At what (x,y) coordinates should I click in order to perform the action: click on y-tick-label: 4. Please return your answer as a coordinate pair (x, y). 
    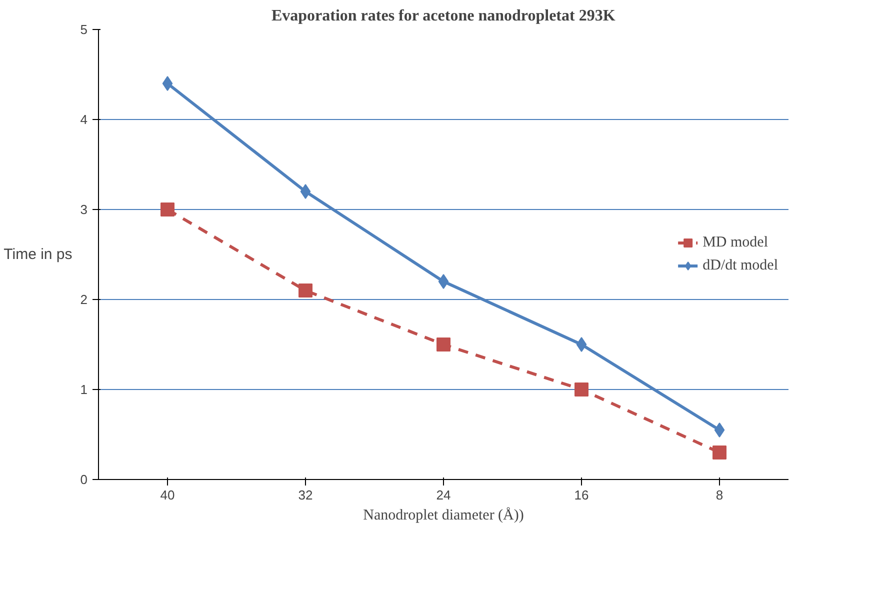
    Looking at the image, I should click on (84, 119).